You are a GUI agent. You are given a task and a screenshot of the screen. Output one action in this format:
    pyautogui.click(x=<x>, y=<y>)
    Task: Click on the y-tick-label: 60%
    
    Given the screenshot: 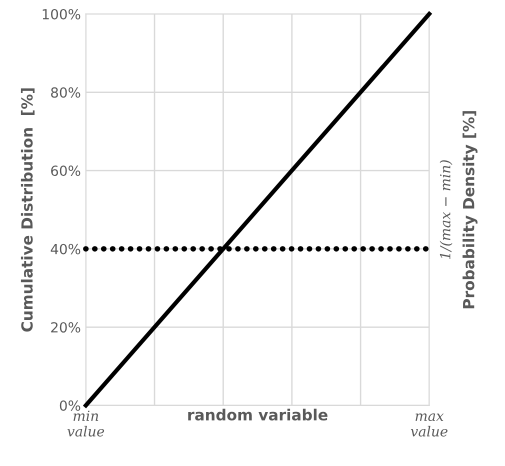 What is the action you would take?
    pyautogui.click(x=65, y=171)
    